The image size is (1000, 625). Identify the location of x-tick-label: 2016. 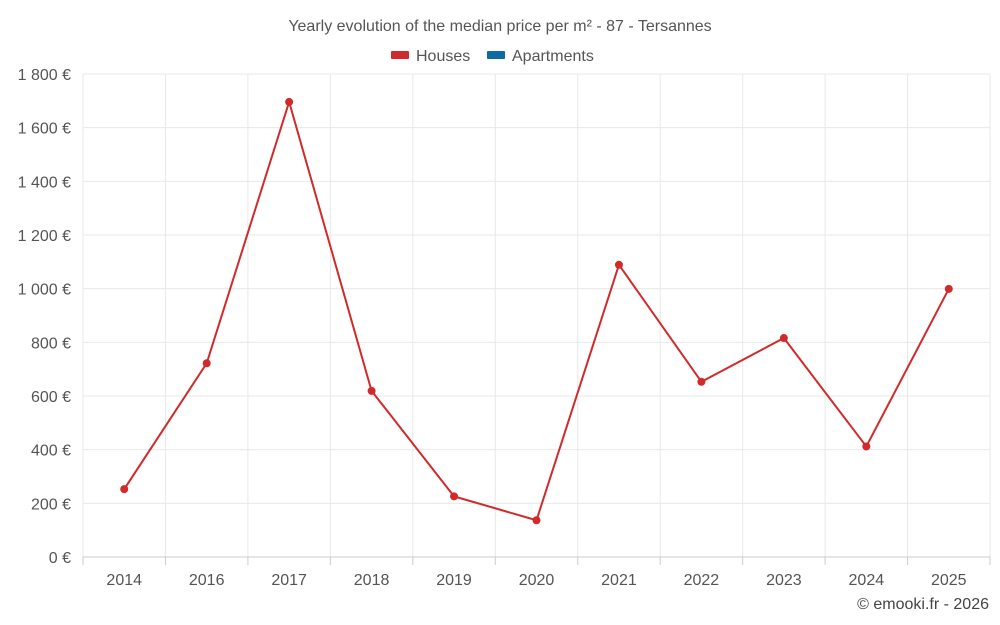
(207, 580).